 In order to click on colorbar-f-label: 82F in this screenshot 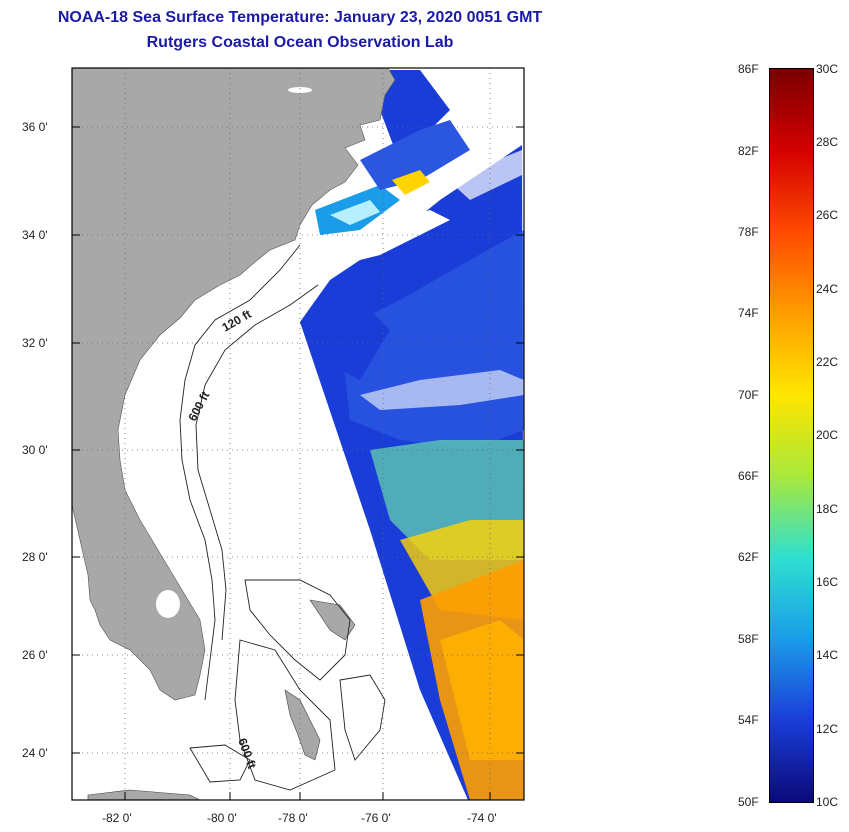, I will do `click(748, 151)`.